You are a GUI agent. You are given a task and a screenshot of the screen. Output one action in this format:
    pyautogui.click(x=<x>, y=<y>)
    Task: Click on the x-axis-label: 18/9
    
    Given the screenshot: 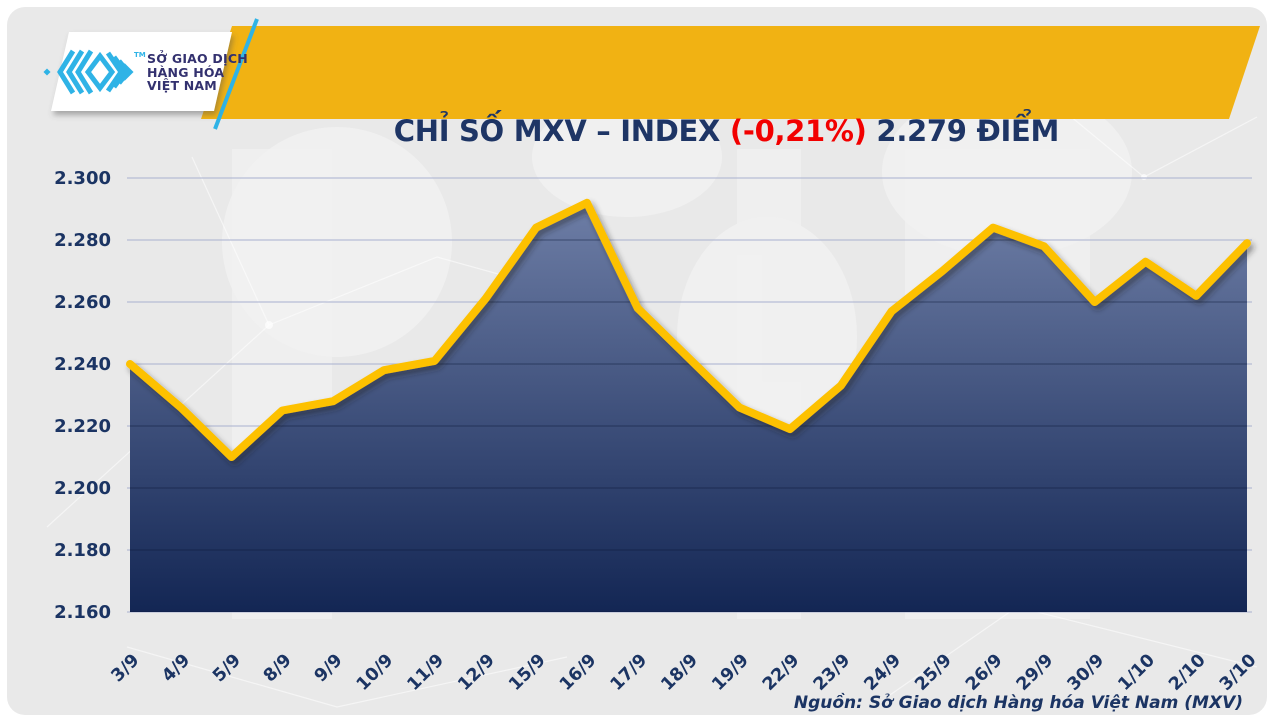 What is the action you would take?
    pyautogui.click(x=680, y=672)
    